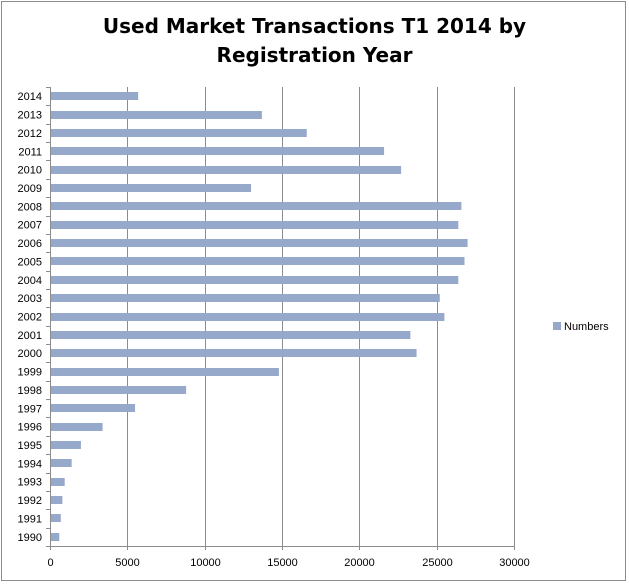  What do you see at coordinates (156, 115) in the screenshot?
I see `bar-2013` at bounding box center [156, 115].